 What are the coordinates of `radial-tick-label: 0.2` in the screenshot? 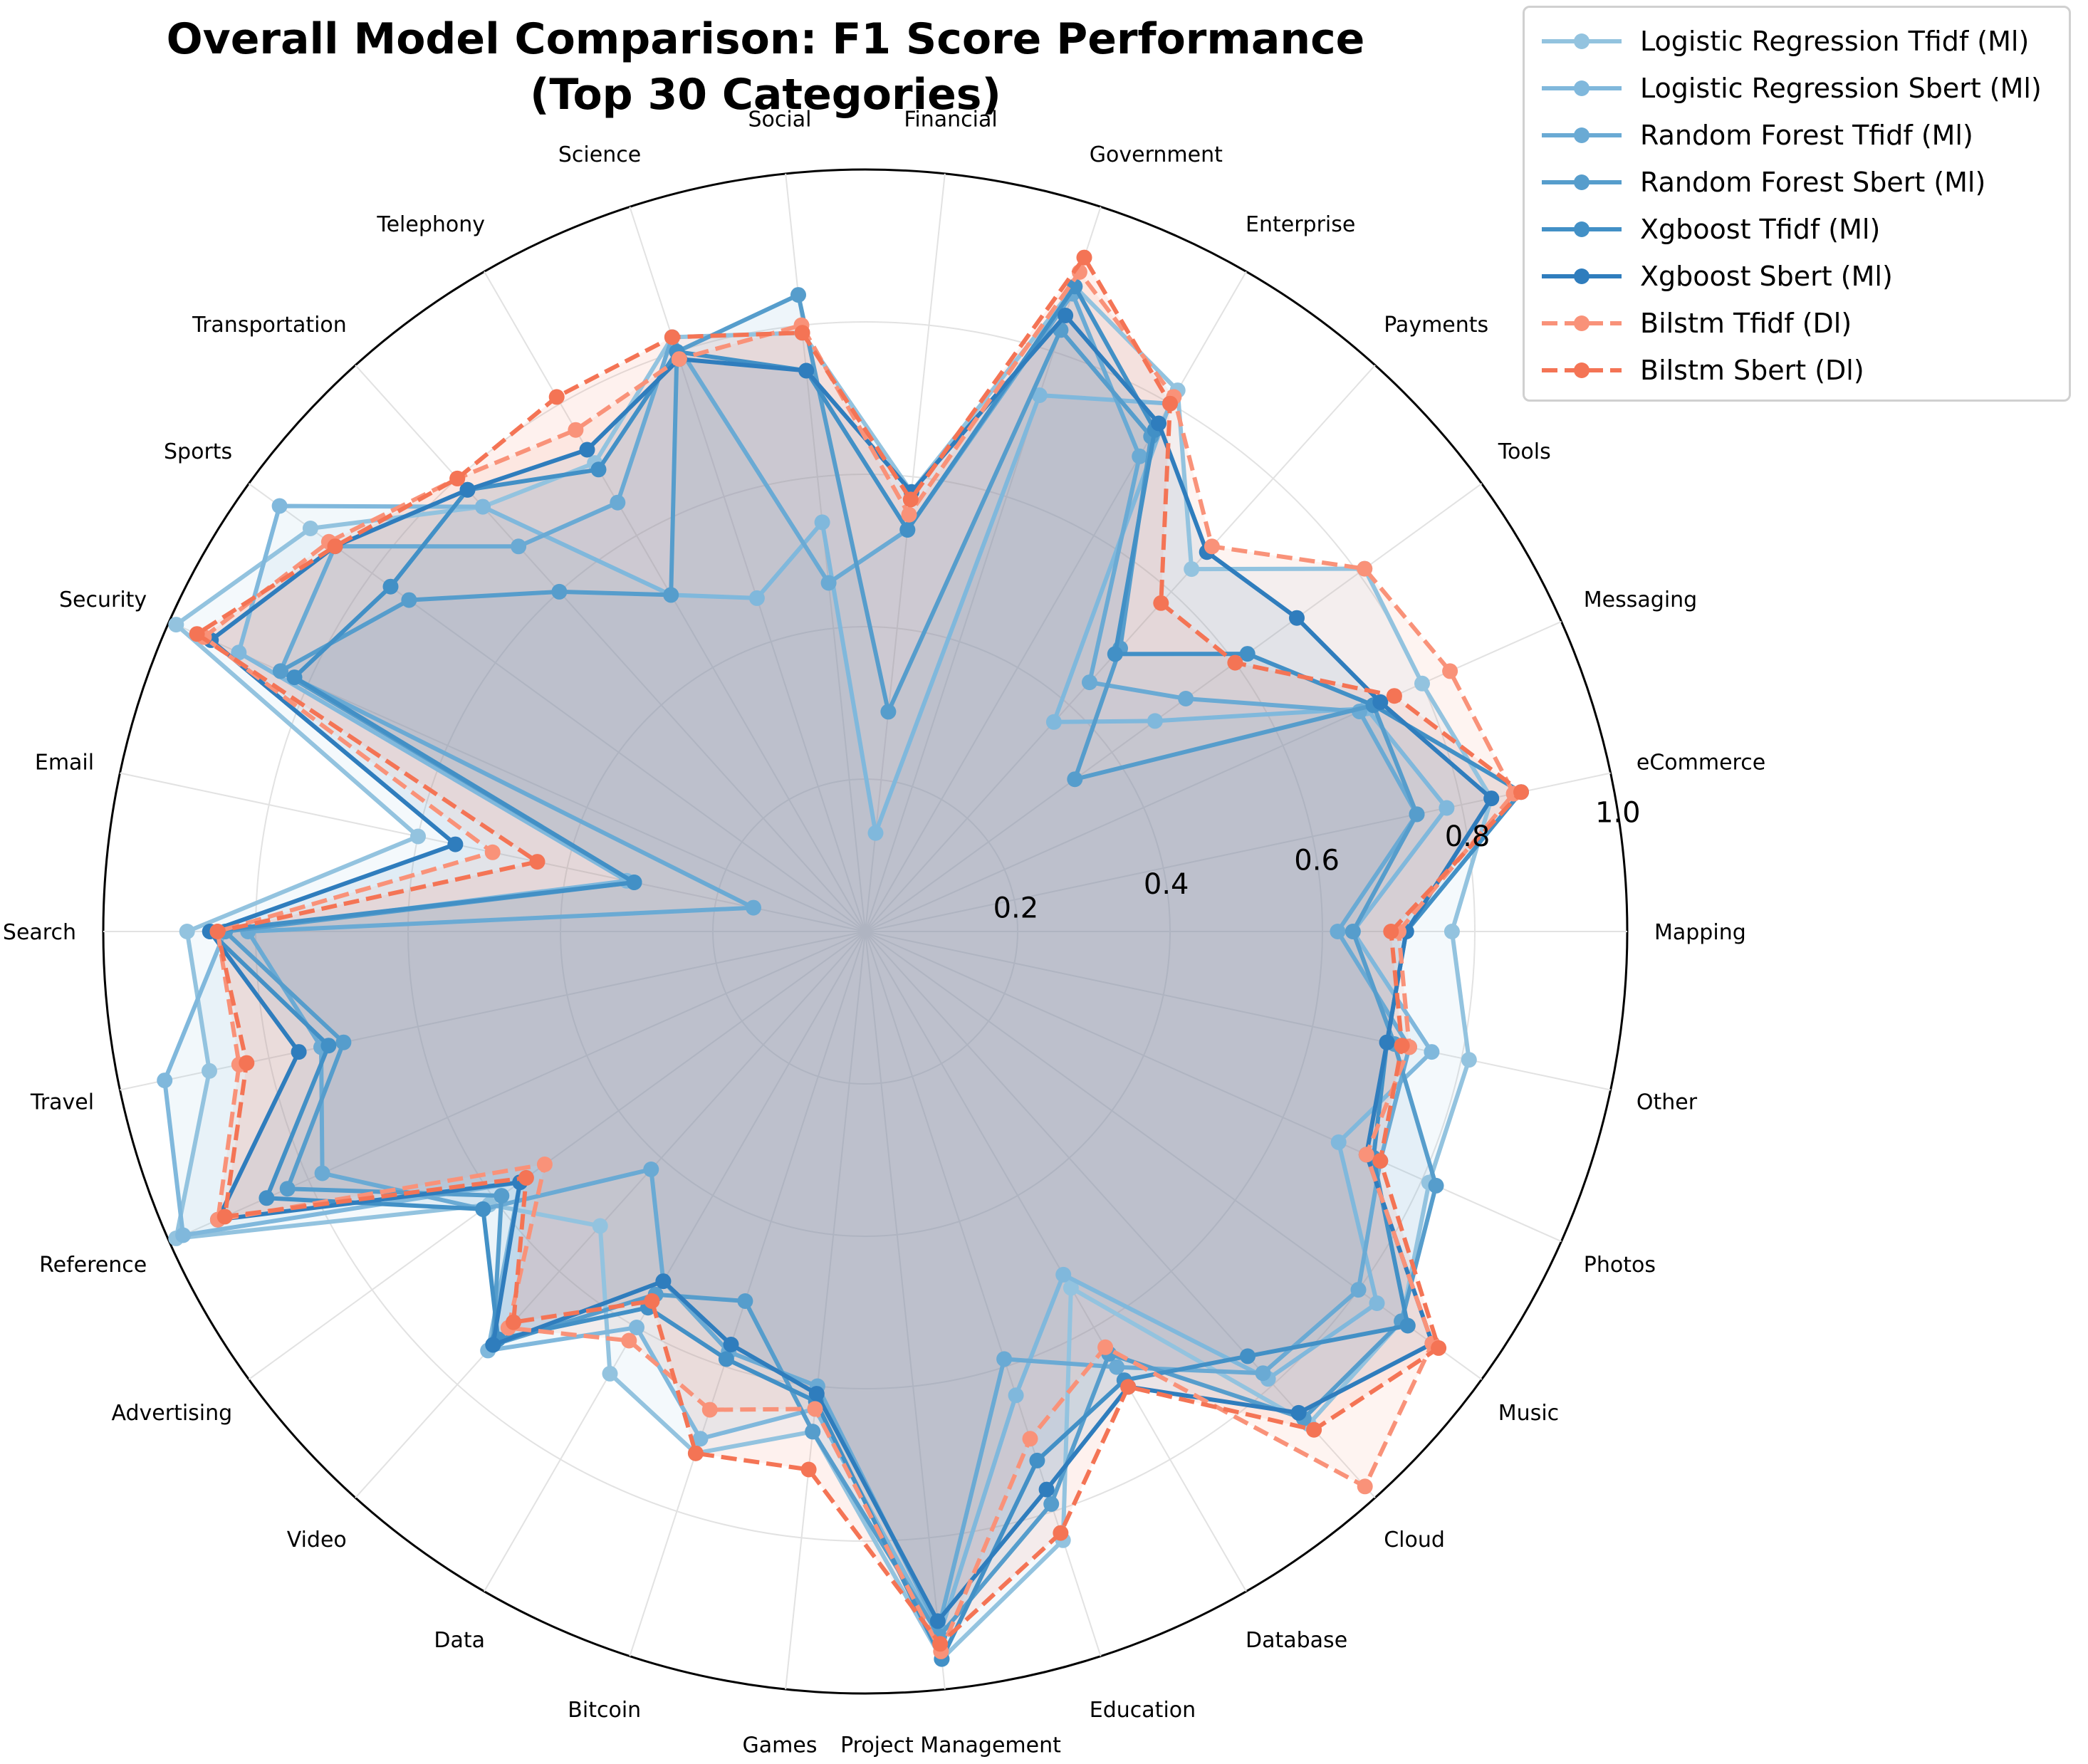 It's located at (1016, 908).